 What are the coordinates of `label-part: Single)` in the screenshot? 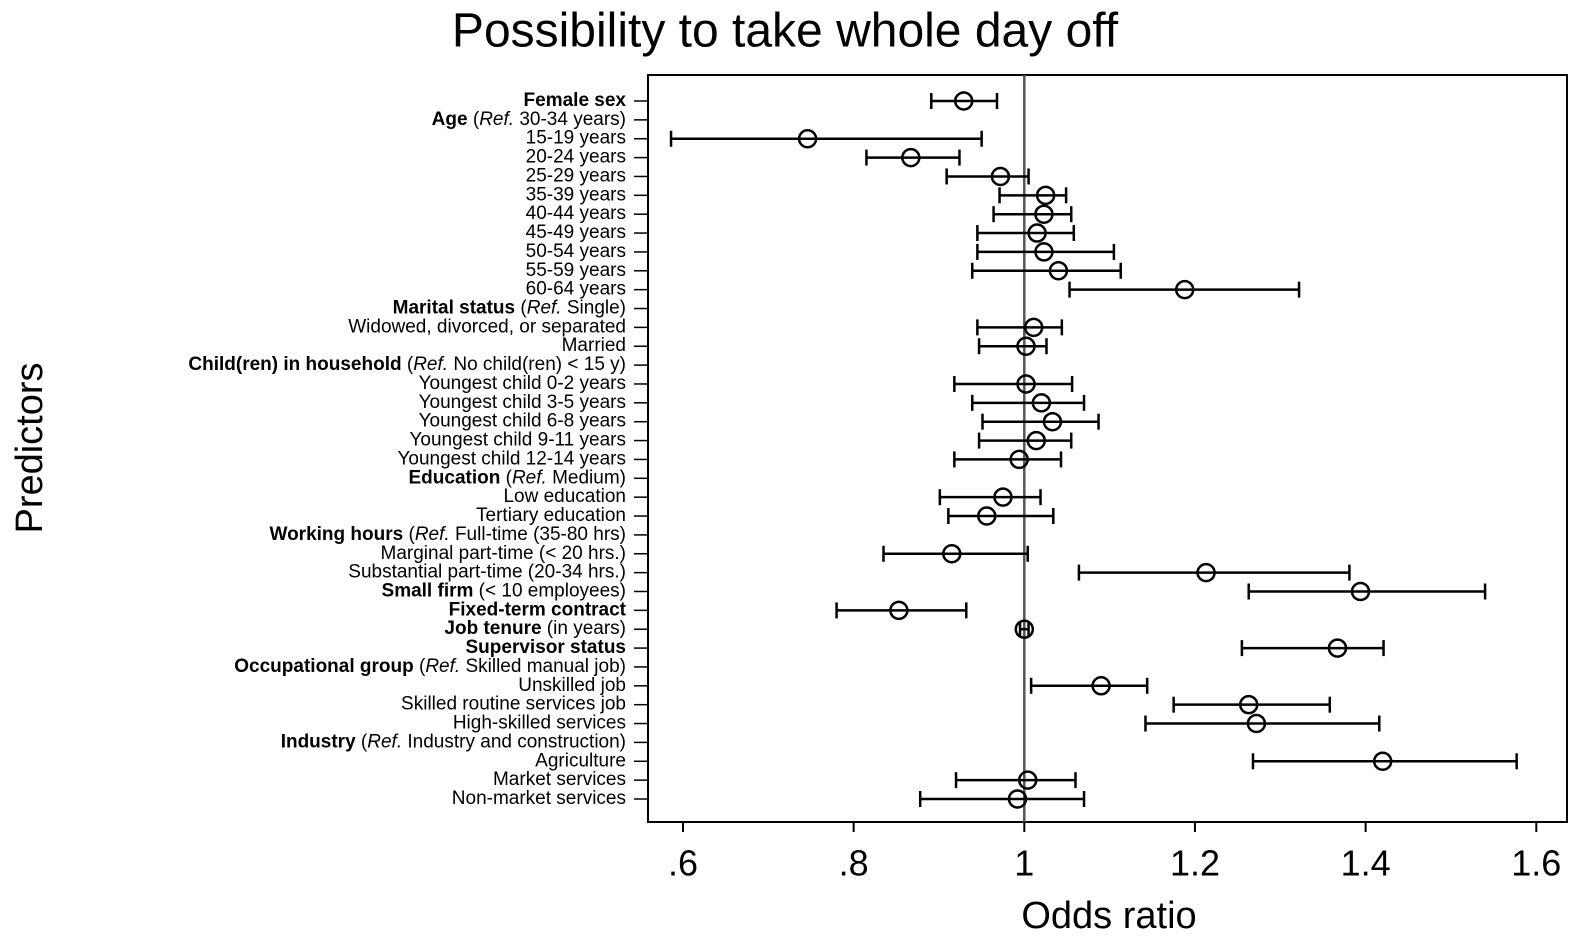 It's located at (594, 308).